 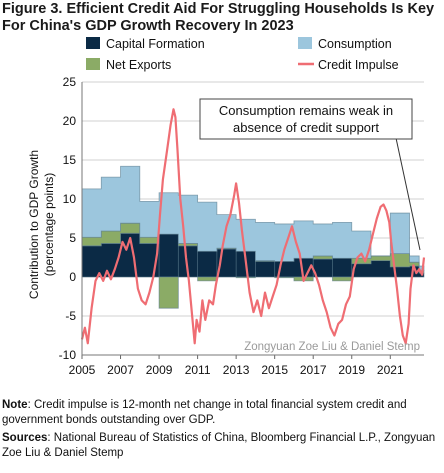 What do you see at coordinates (332, 347) in the screenshot?
I see `watermark: Zongyuan Zoe Liu & Daniel Stemp` at bounding box center [332, 347].